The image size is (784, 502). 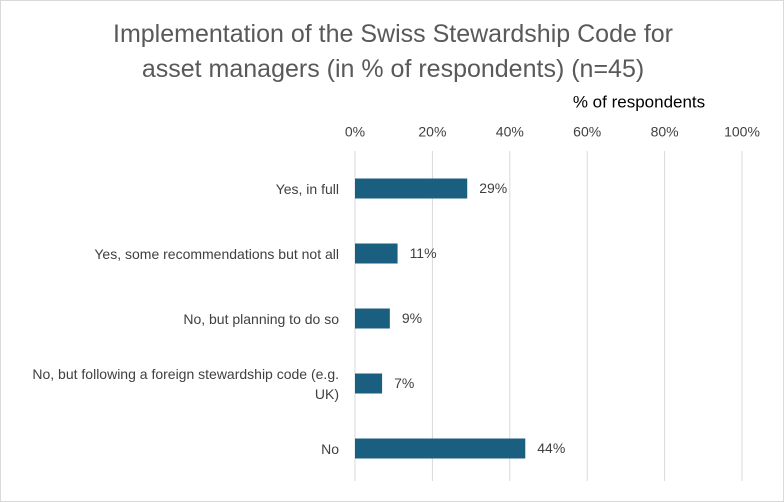 I want to click on y-tick-label: No, so click(x=330, y=448).